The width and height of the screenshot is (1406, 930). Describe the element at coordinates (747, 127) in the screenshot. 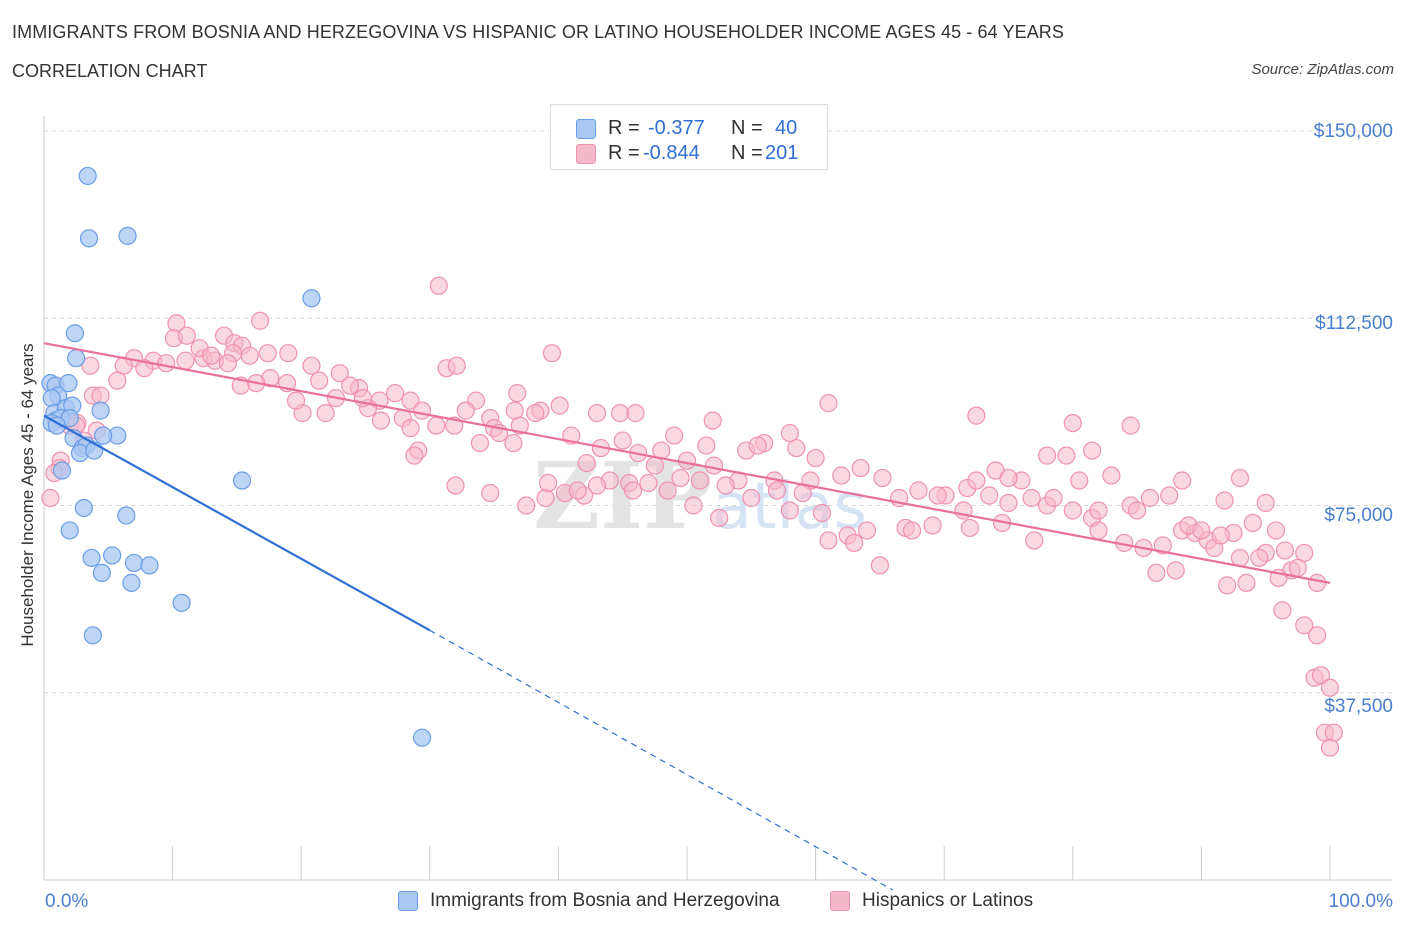

I see `stats-n-label-bosnia: N =` at that location.